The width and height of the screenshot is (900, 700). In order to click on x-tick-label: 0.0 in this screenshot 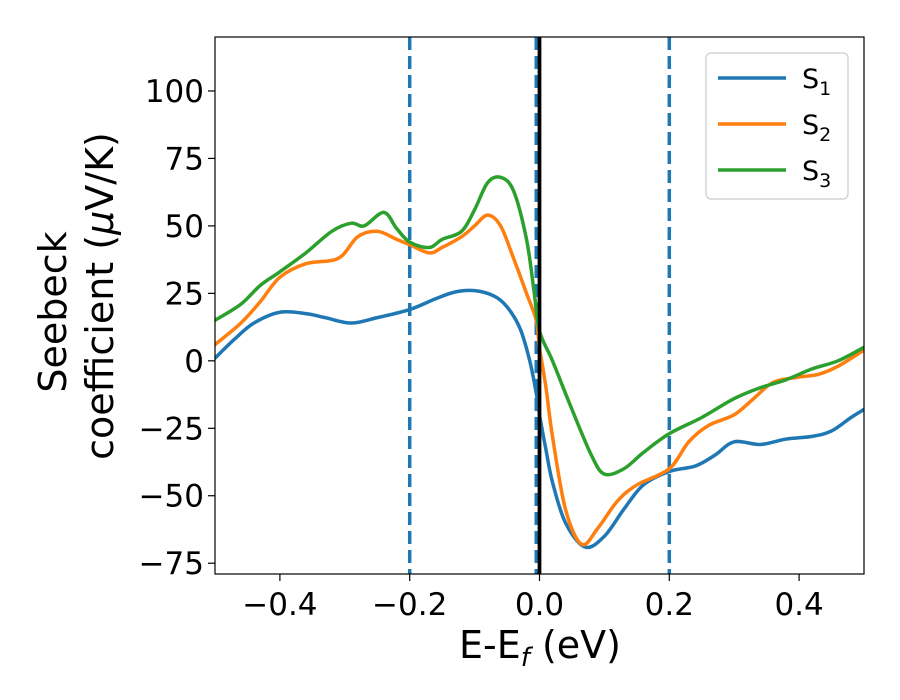, I will do `click(539, 605)`.